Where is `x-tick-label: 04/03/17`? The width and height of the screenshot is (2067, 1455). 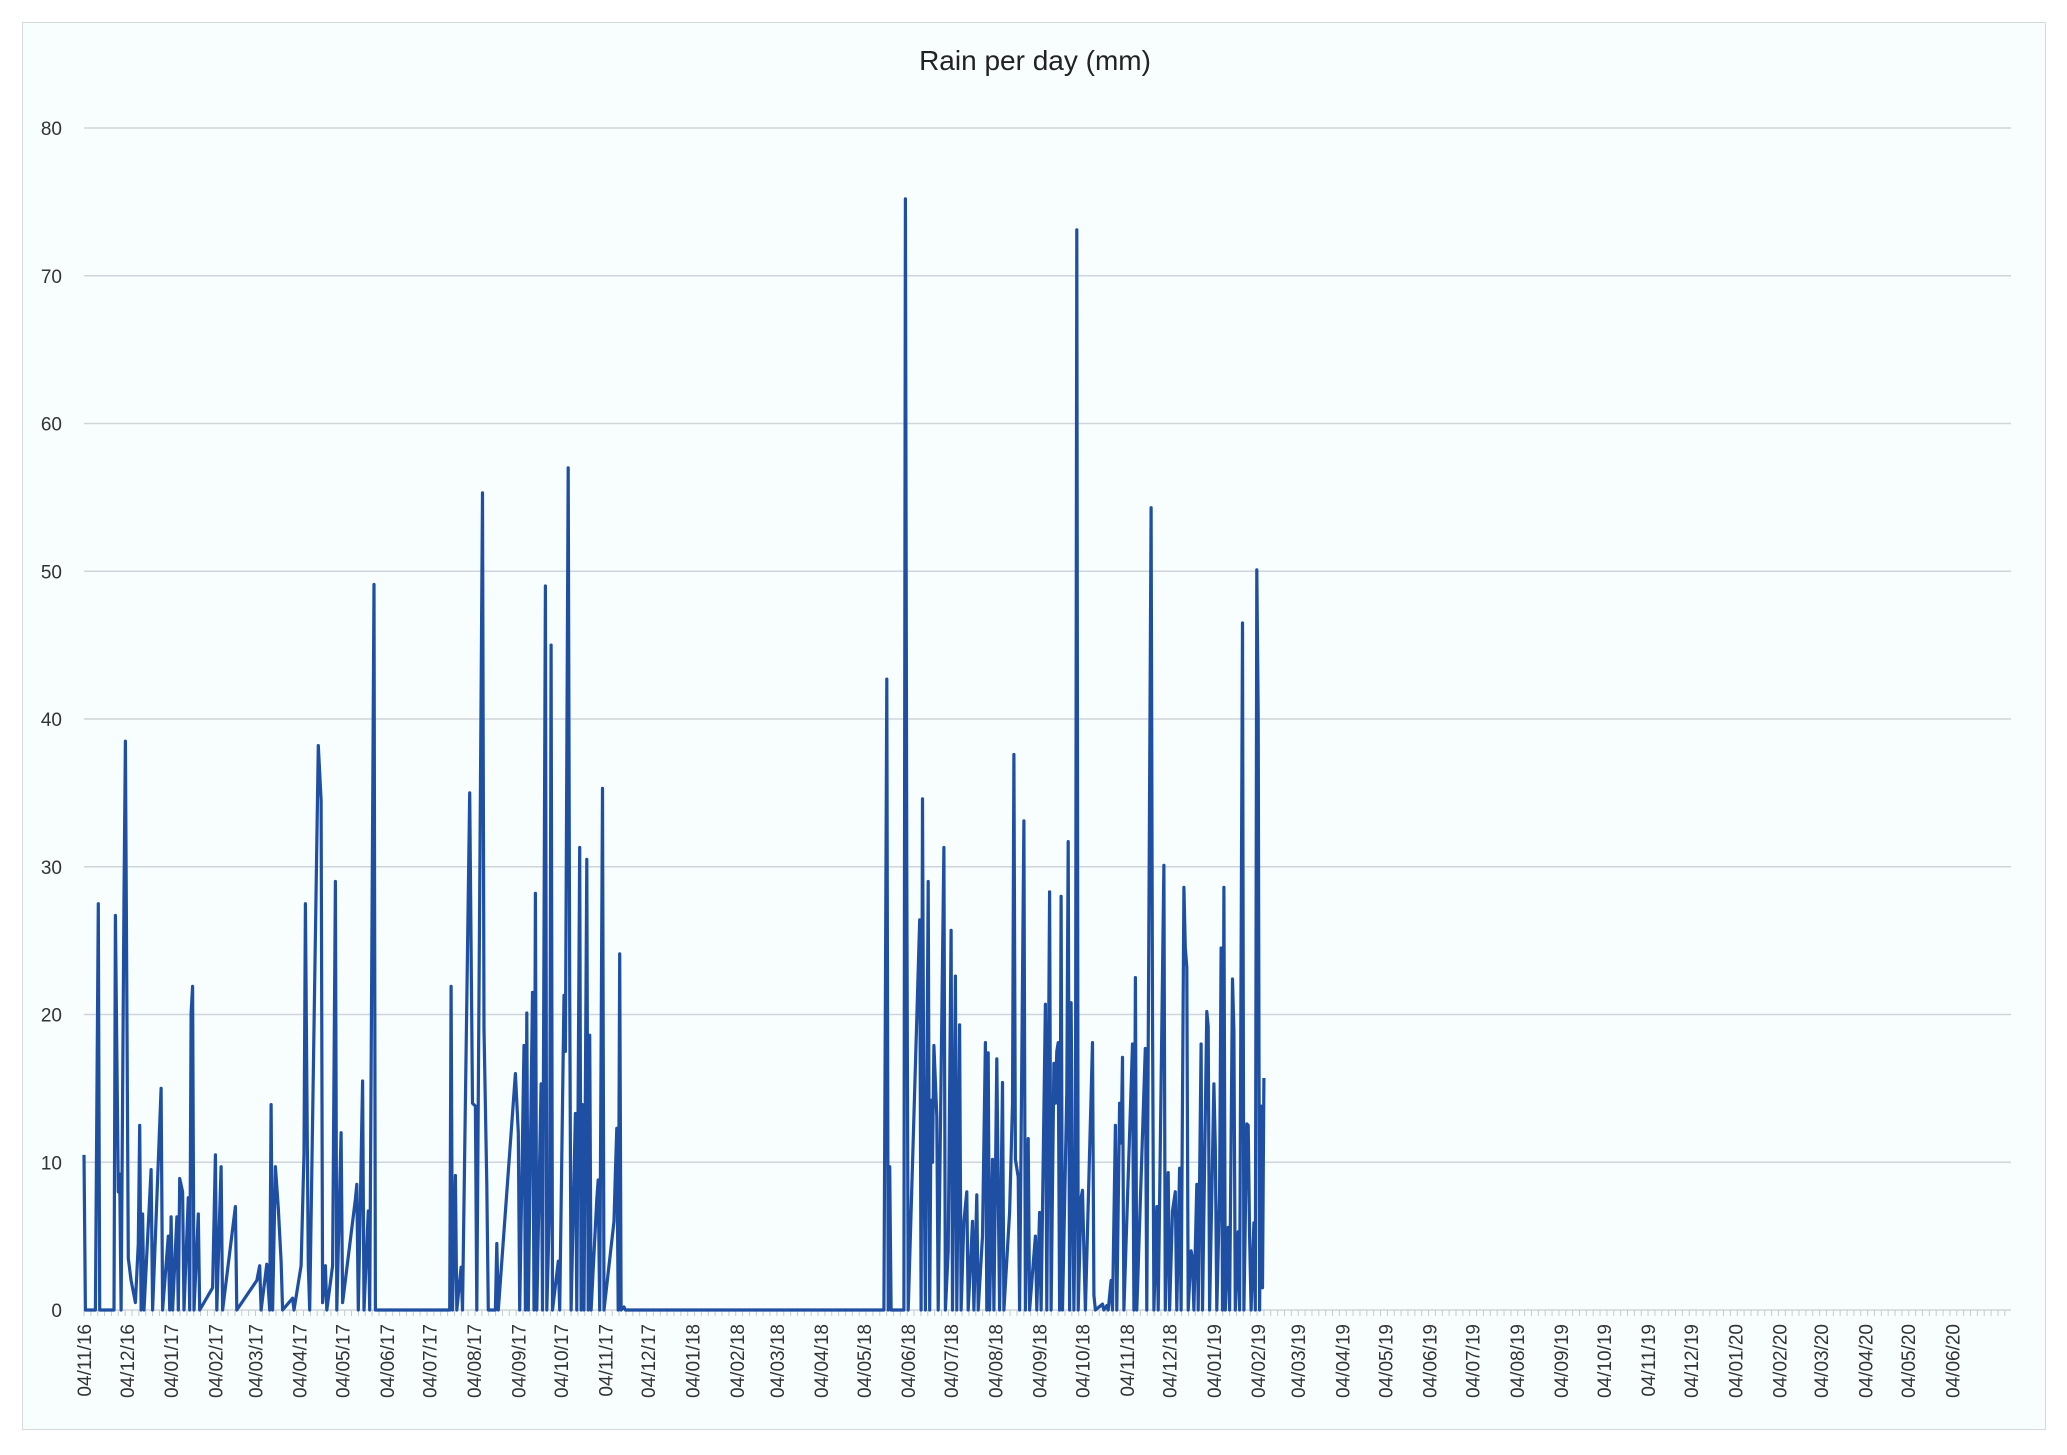 x-tick-label: 04/03/17 is located at coordinates (256, 1361).